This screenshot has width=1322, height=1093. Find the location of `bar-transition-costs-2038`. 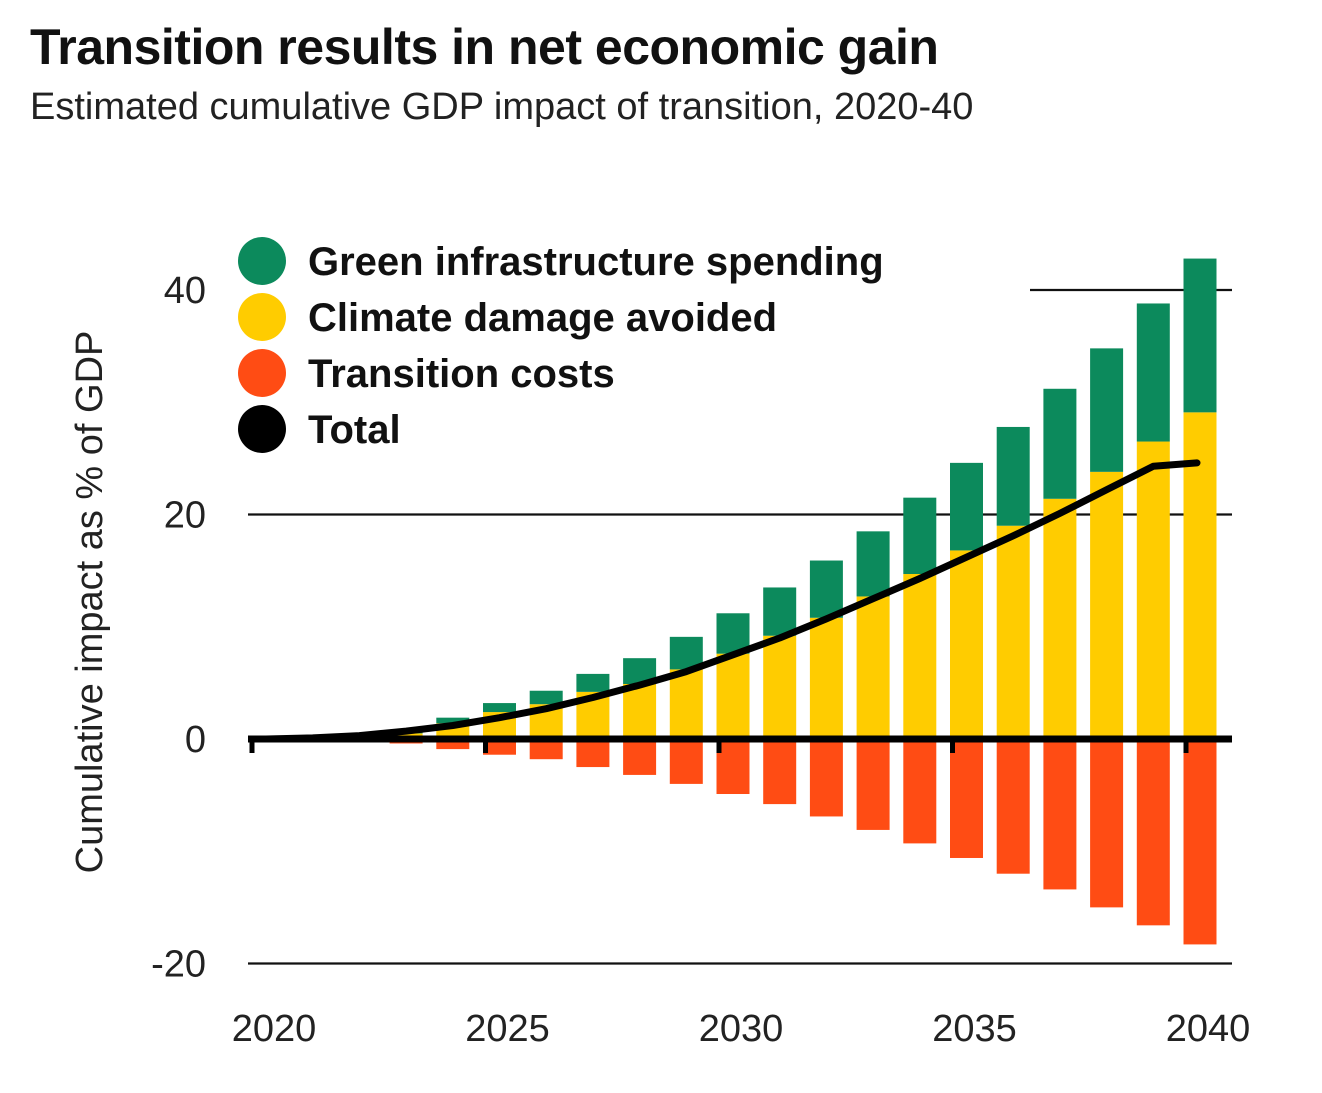

bar-transition-costs-2038 is located at coordinates (1107, 823).